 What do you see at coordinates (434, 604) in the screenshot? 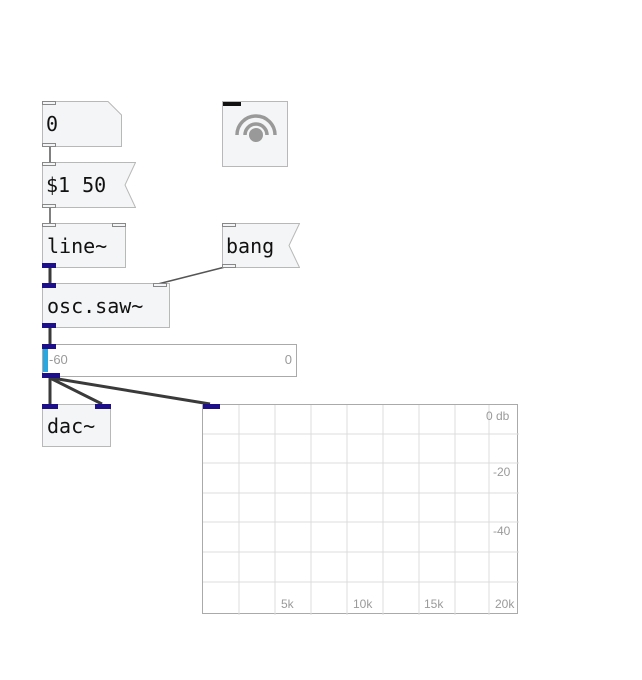
I see `spectrum-x-label: 15k` at bounding box center [434, 604].